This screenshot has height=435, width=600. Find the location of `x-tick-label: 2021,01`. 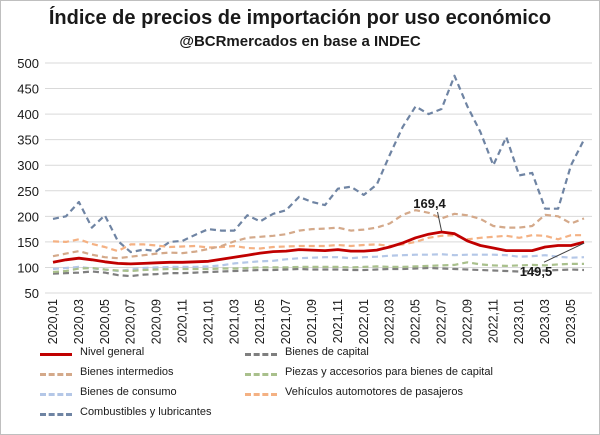

x-tick-label: 2021,01 is located at coordinates (208, 321).